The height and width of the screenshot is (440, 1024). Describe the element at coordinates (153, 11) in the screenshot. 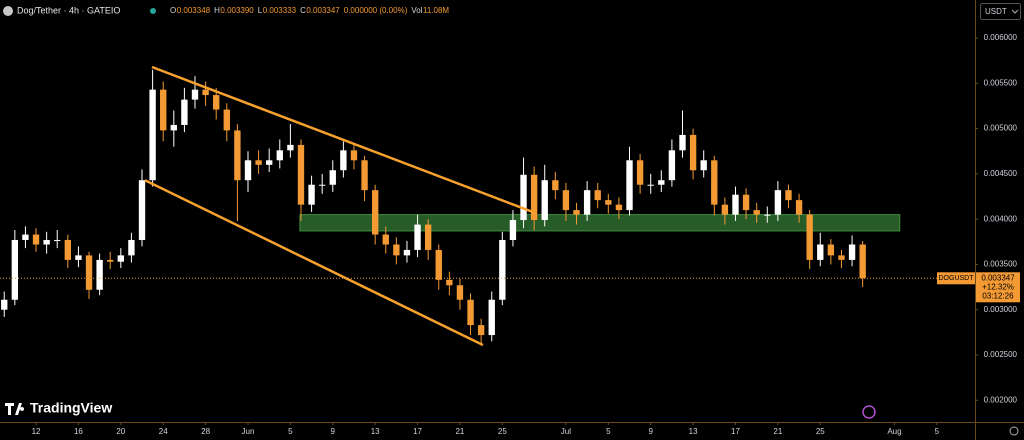

I see `market-status` at that location.